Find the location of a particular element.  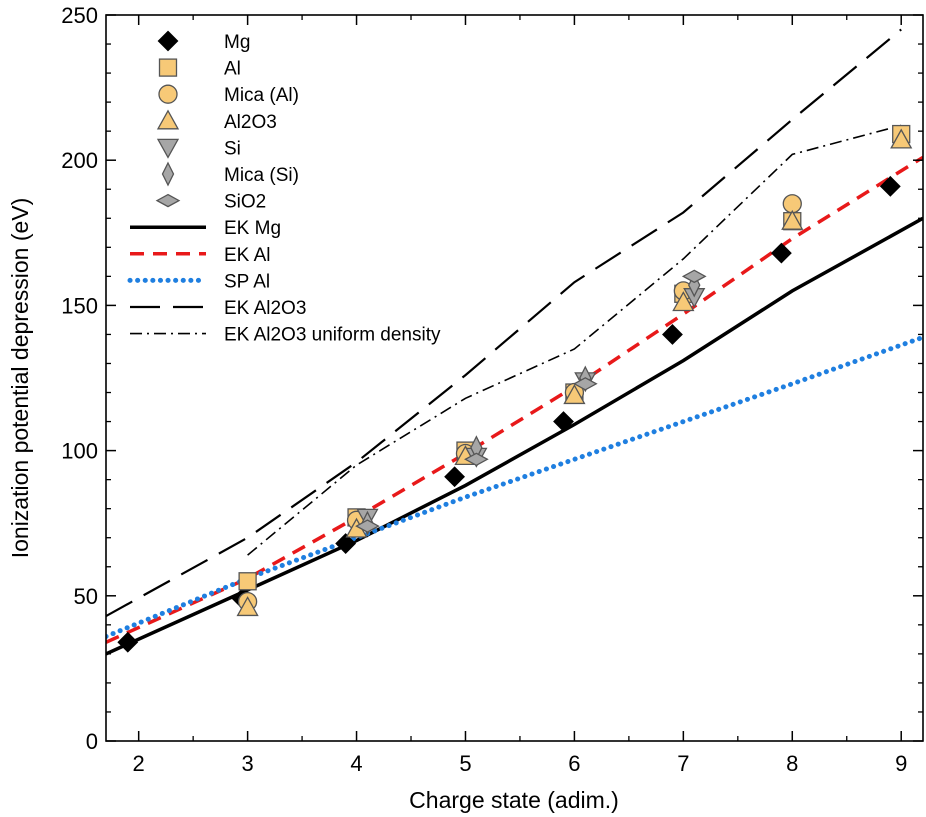

x-tick-label: 2 is located at coordinates (139, 763).